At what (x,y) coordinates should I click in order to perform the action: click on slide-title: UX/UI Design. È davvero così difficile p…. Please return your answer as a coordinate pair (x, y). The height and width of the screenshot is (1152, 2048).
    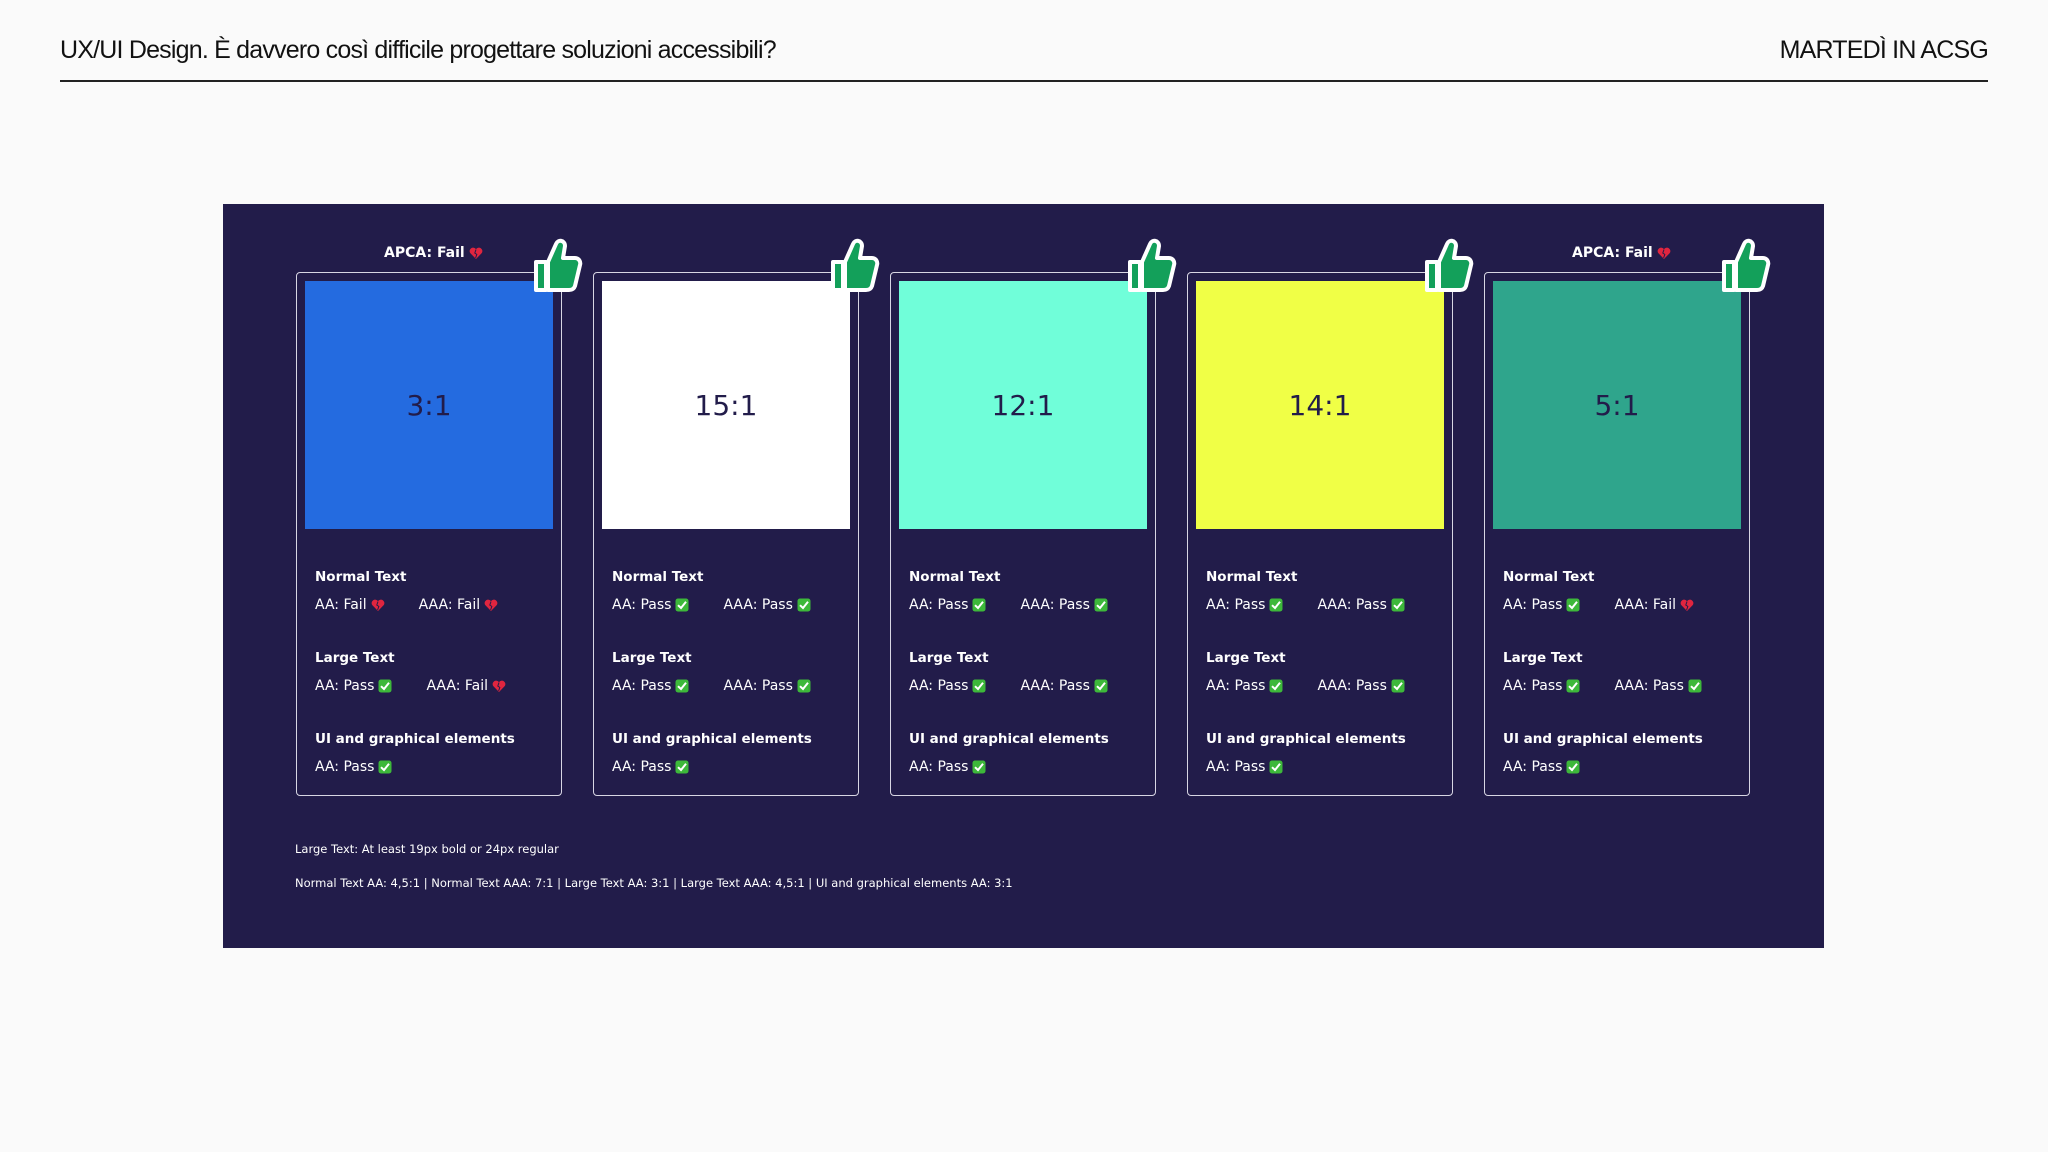
    Looking at the image, I should click on (418, 50).